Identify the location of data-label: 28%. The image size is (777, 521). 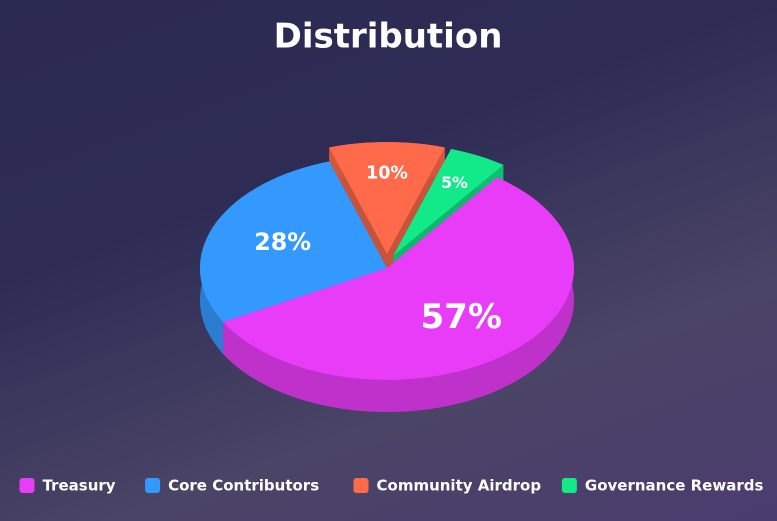
(282, 242).